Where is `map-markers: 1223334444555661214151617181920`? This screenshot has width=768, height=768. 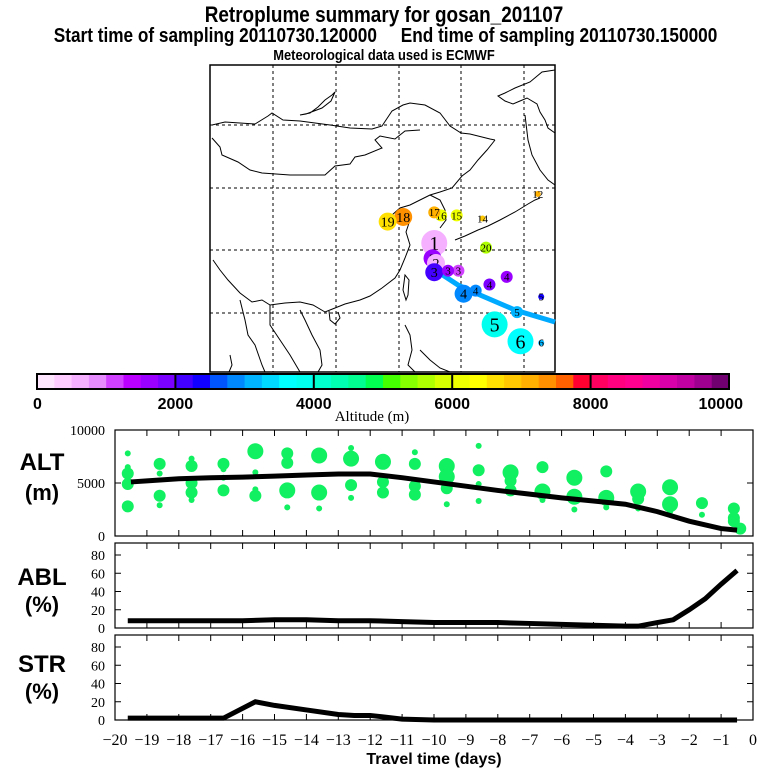
map-markers: 1223334444555661214151617181920 is located at coordinates (461, 272).